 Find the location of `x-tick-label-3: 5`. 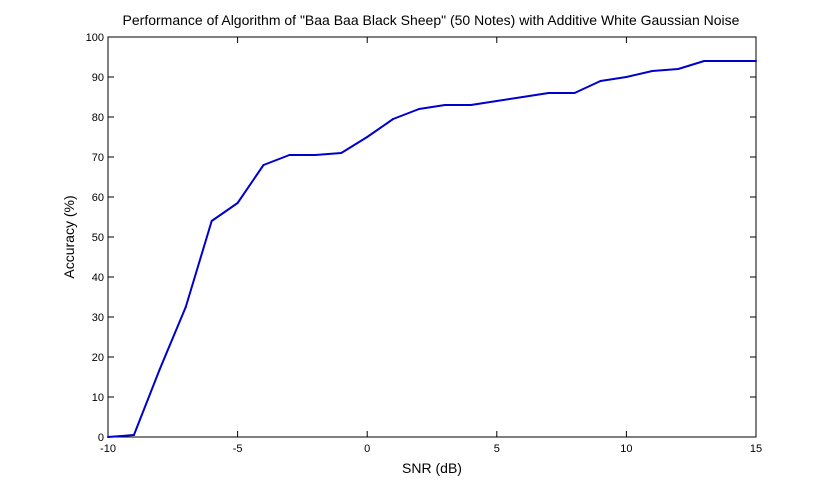

x-tick-label-3: 5 is located at coordinates (497, 449).